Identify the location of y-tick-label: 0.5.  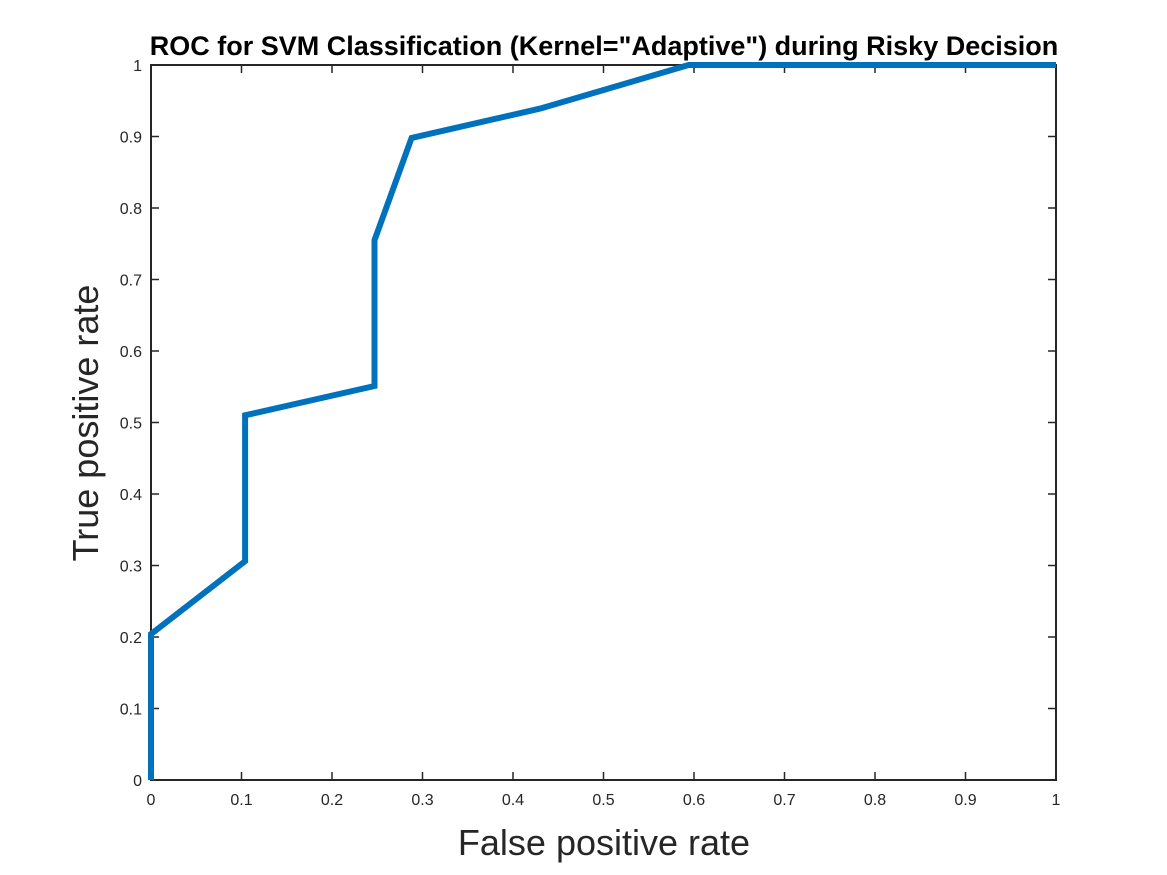
(131, 424).